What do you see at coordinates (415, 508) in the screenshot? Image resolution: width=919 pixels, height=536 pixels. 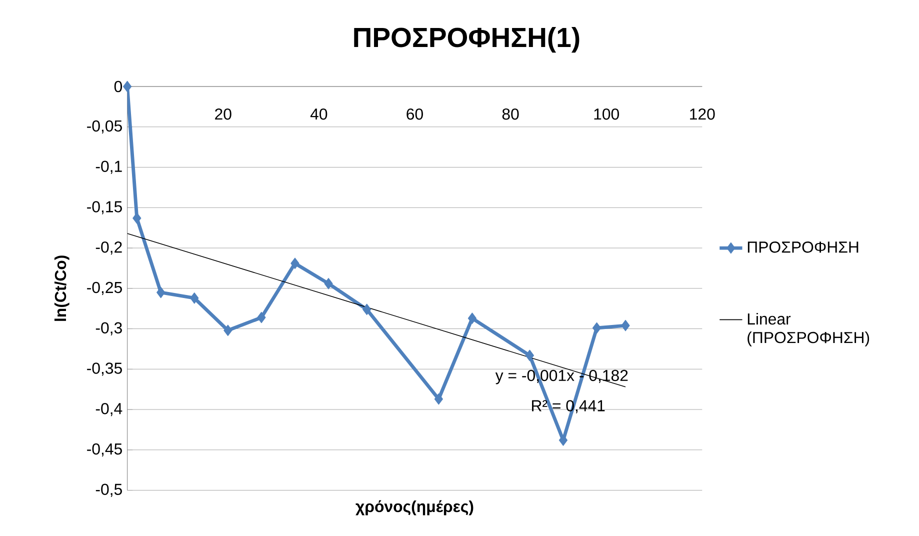 I see `x-axis-title: χρόνος(ημέρες)` at bounding box center [415, 508].